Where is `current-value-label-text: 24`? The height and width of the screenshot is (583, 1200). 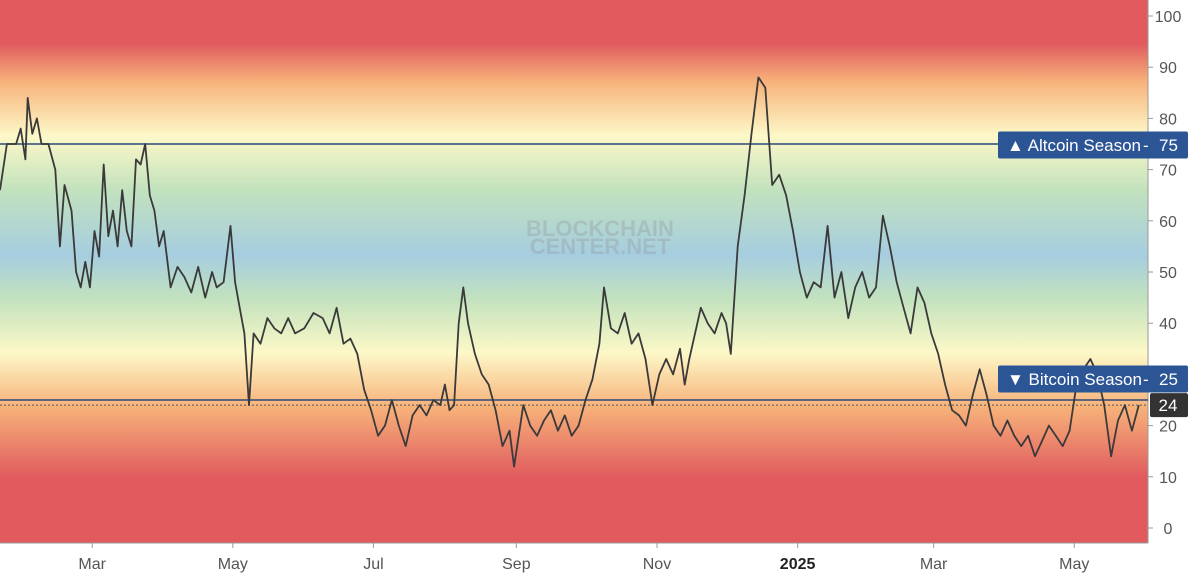 current-value-label-text: 24 is located at coordinates (1168, 405).